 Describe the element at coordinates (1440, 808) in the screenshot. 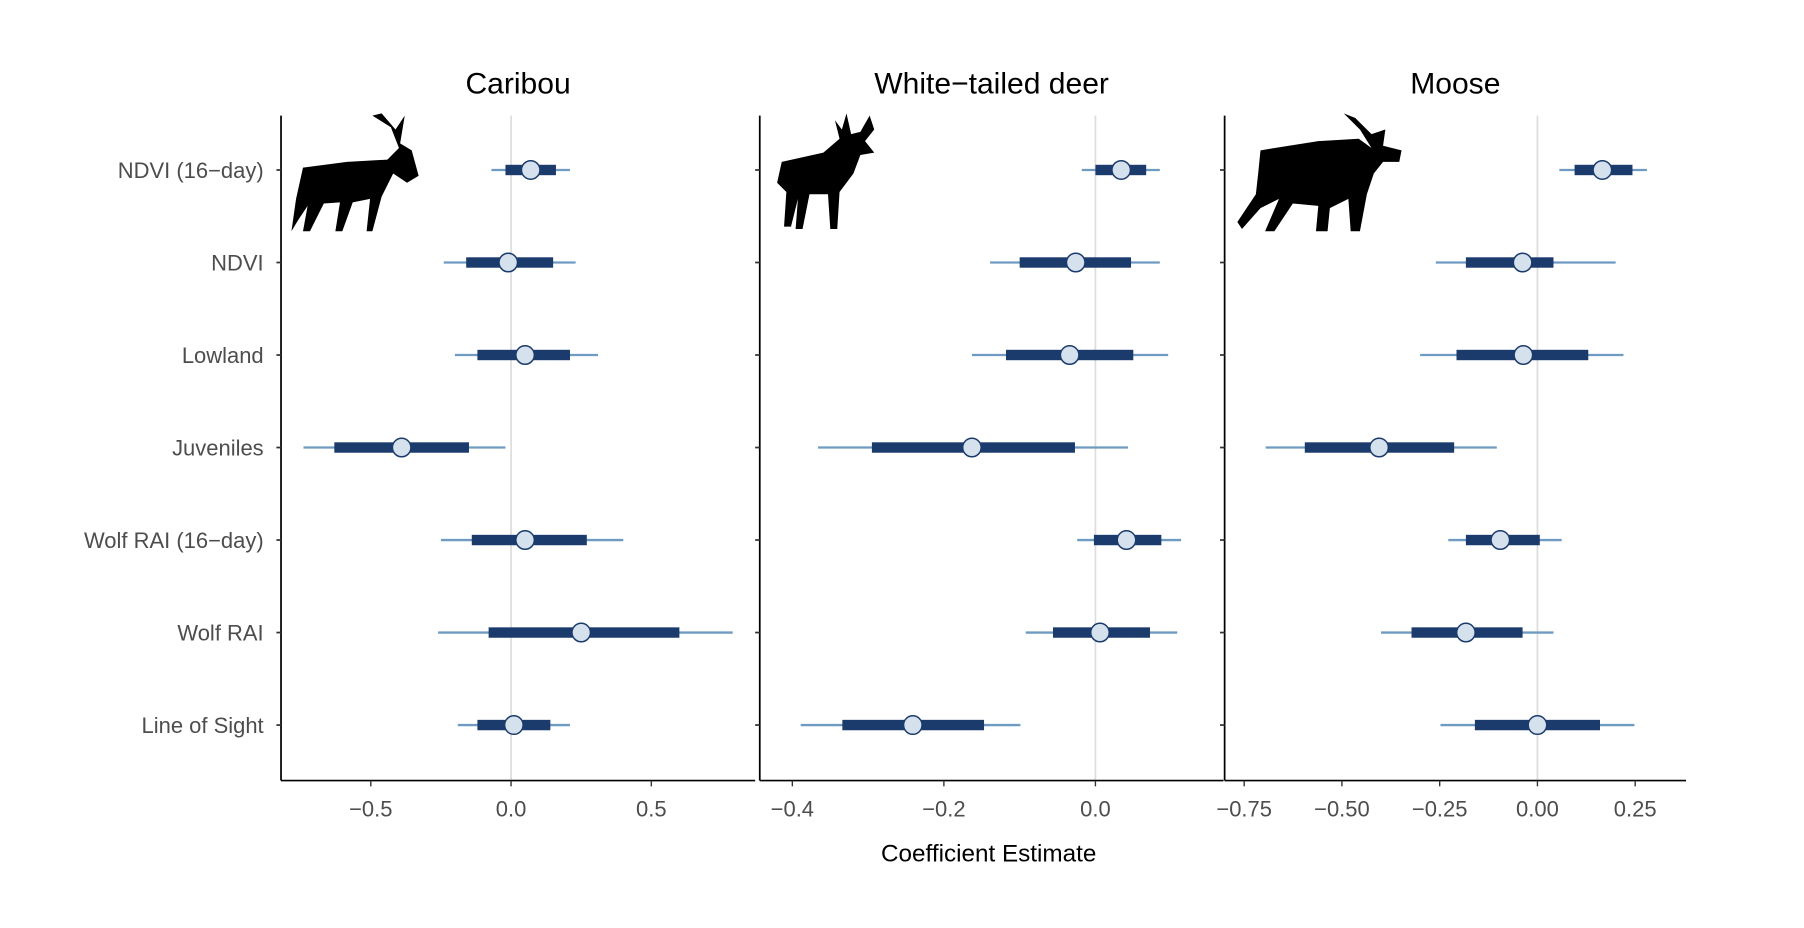

I see `x-tick-label: −0.25` at that location.